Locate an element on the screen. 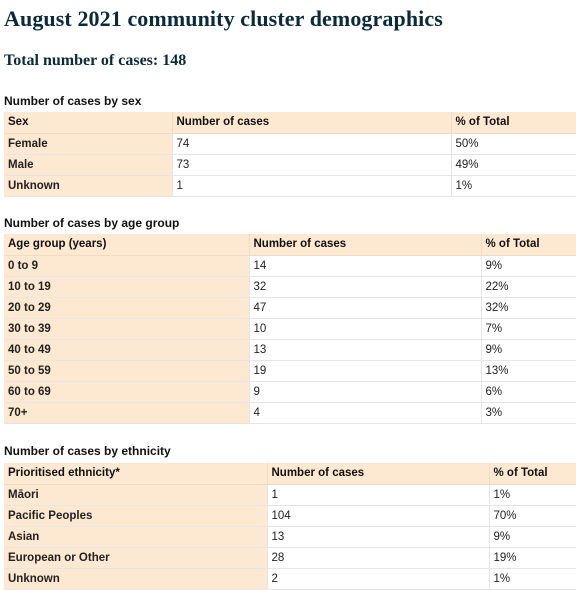 This screenshot has width=576, height=590. table-row: 70+ 4 3% is located at coordinates (290, 413).